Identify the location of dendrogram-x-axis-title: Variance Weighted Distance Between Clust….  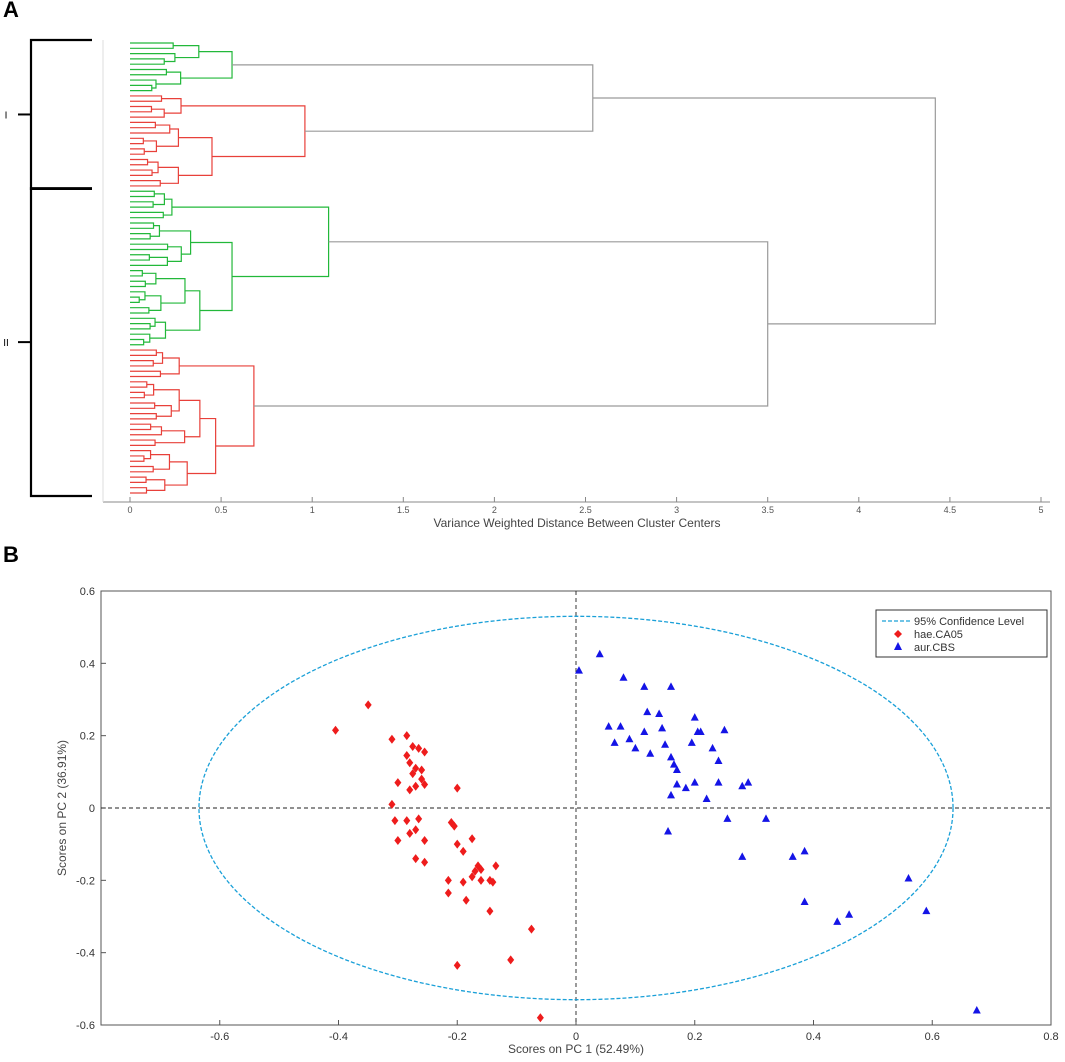
(576, 523).